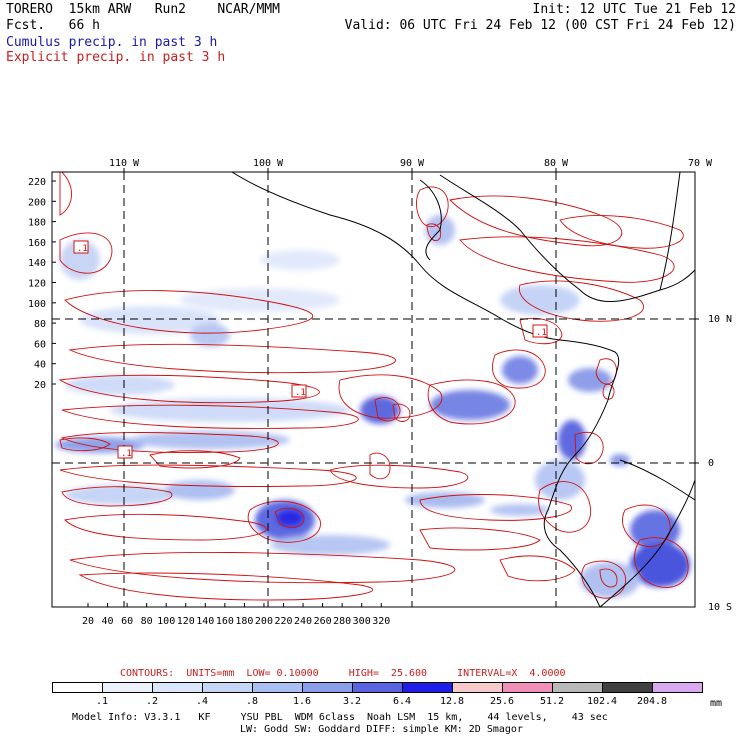 The height and width of the screenshot is (740, 740). What do you see at coordinates (40, 324) in the screenshot?
I see `y-tick-label: 80` at bounding box center [40, 324].